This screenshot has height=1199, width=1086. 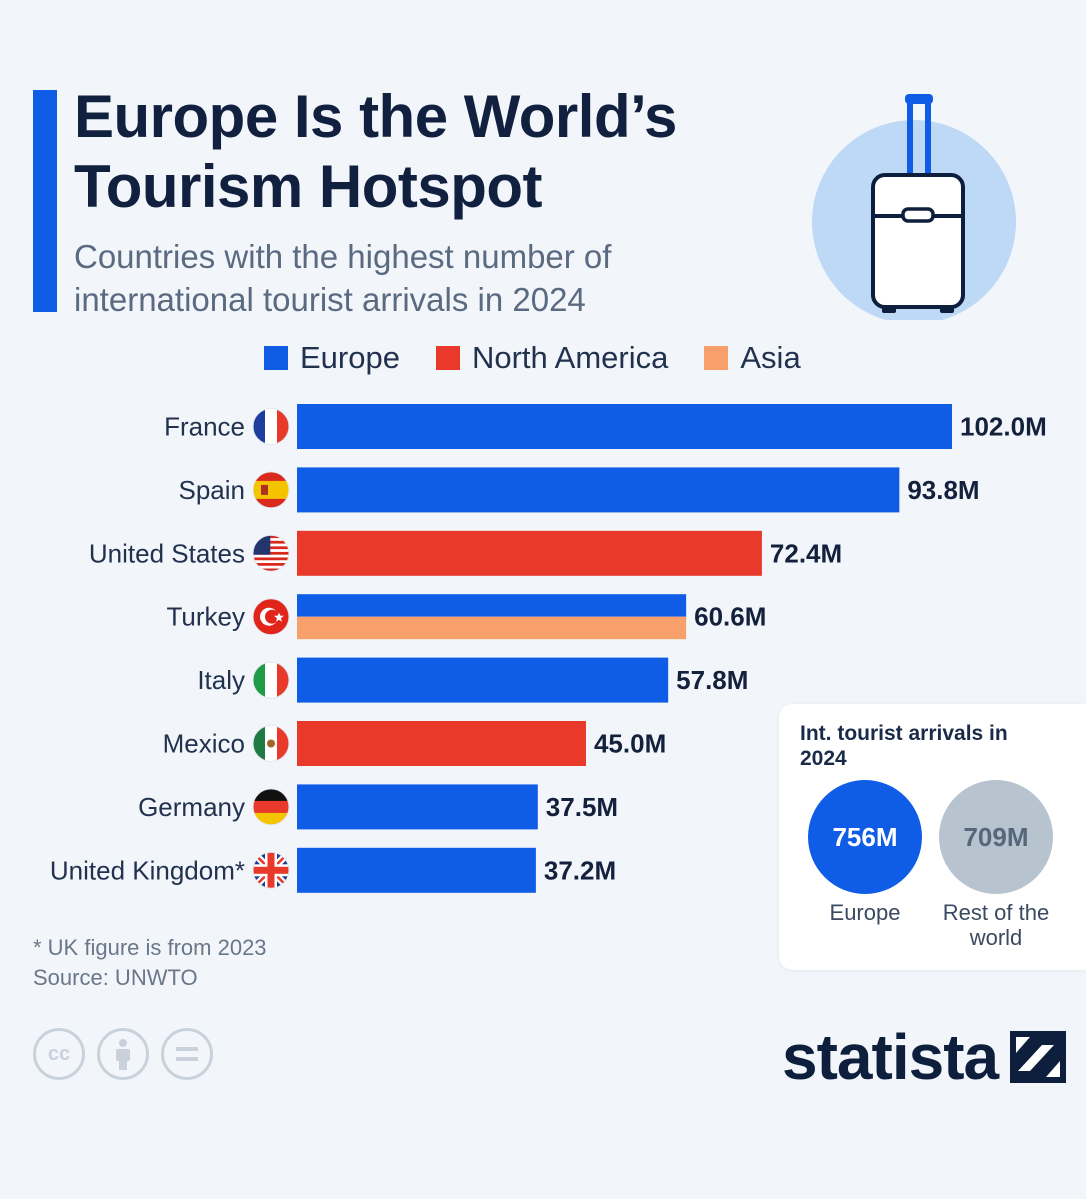 What do you see at coordinates (271, 617) in the screenshot?
I see `turkey-flag-icon` at bounding box center [271, 617].